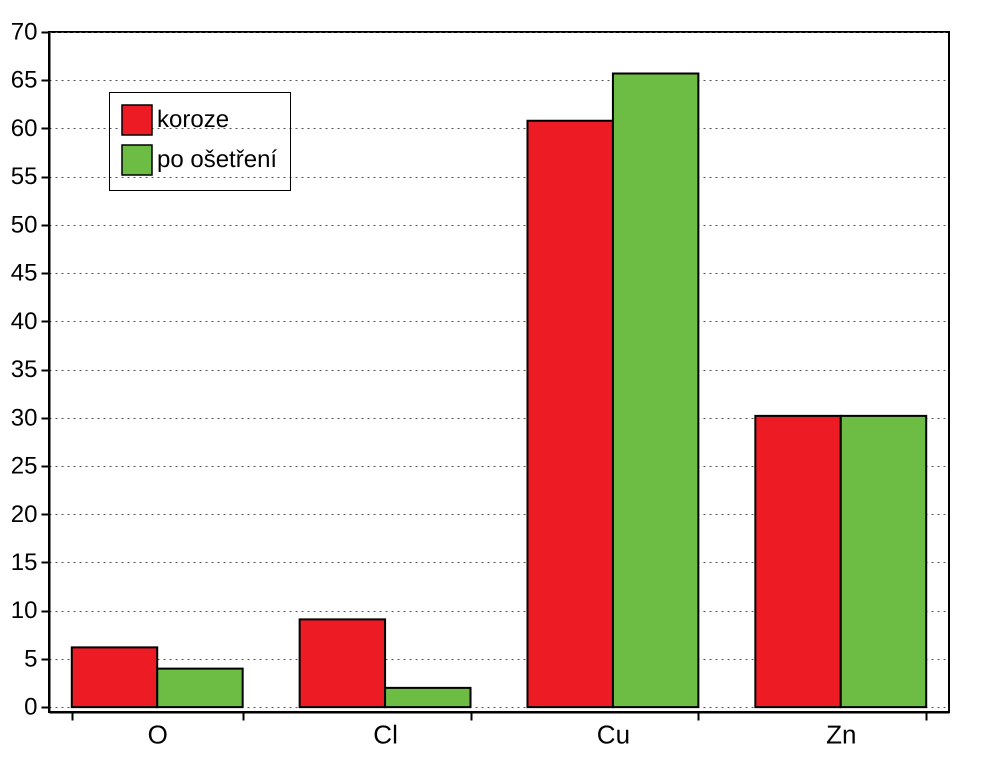 The height and width of the screenshot is (767, 985). What do you see at coordinates (24, 128) in the screenshot?
I see `y-tick-label: 60` at bounding box center [24, 128].